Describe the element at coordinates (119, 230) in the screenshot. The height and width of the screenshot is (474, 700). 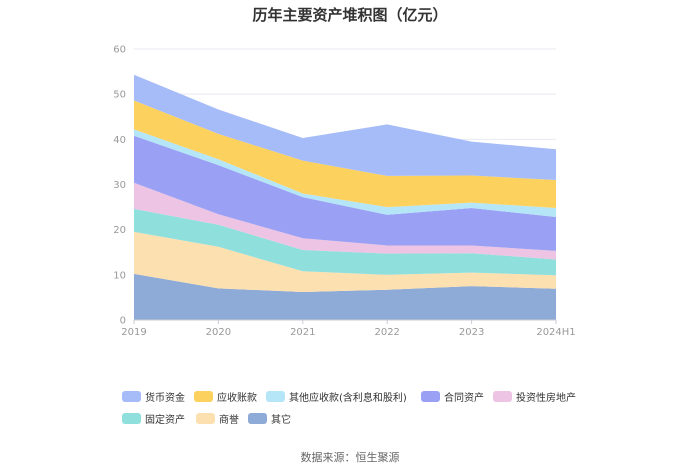
I see `y-tick-label: 20` at that location.